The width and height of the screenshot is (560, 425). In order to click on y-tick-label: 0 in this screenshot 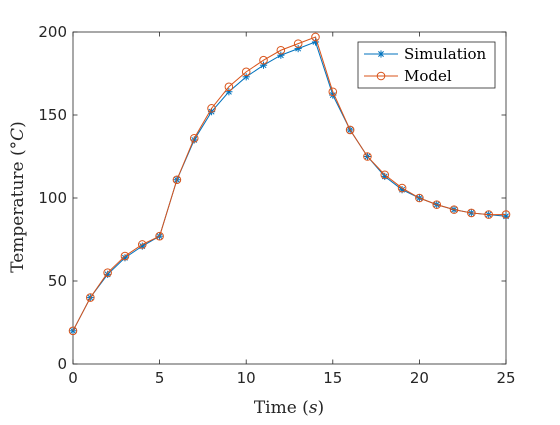, I will do `click(62, 364)`.